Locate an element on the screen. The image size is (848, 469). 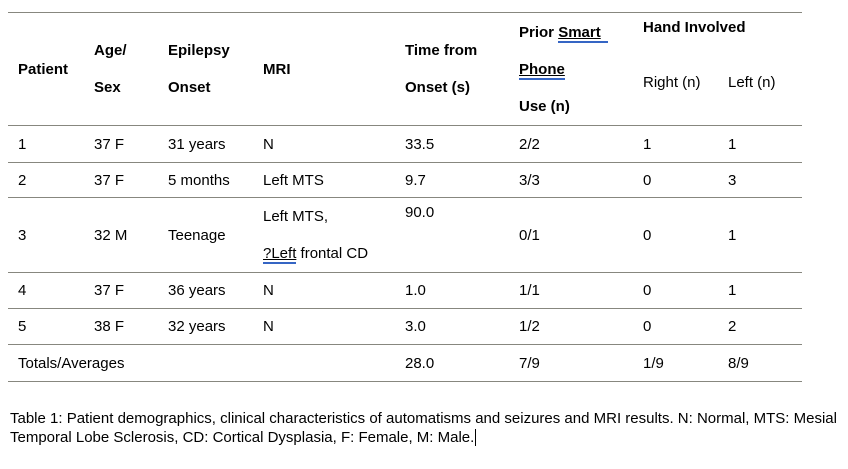
cell-totals-time: 28.0 is located at coordinates (452, 363).